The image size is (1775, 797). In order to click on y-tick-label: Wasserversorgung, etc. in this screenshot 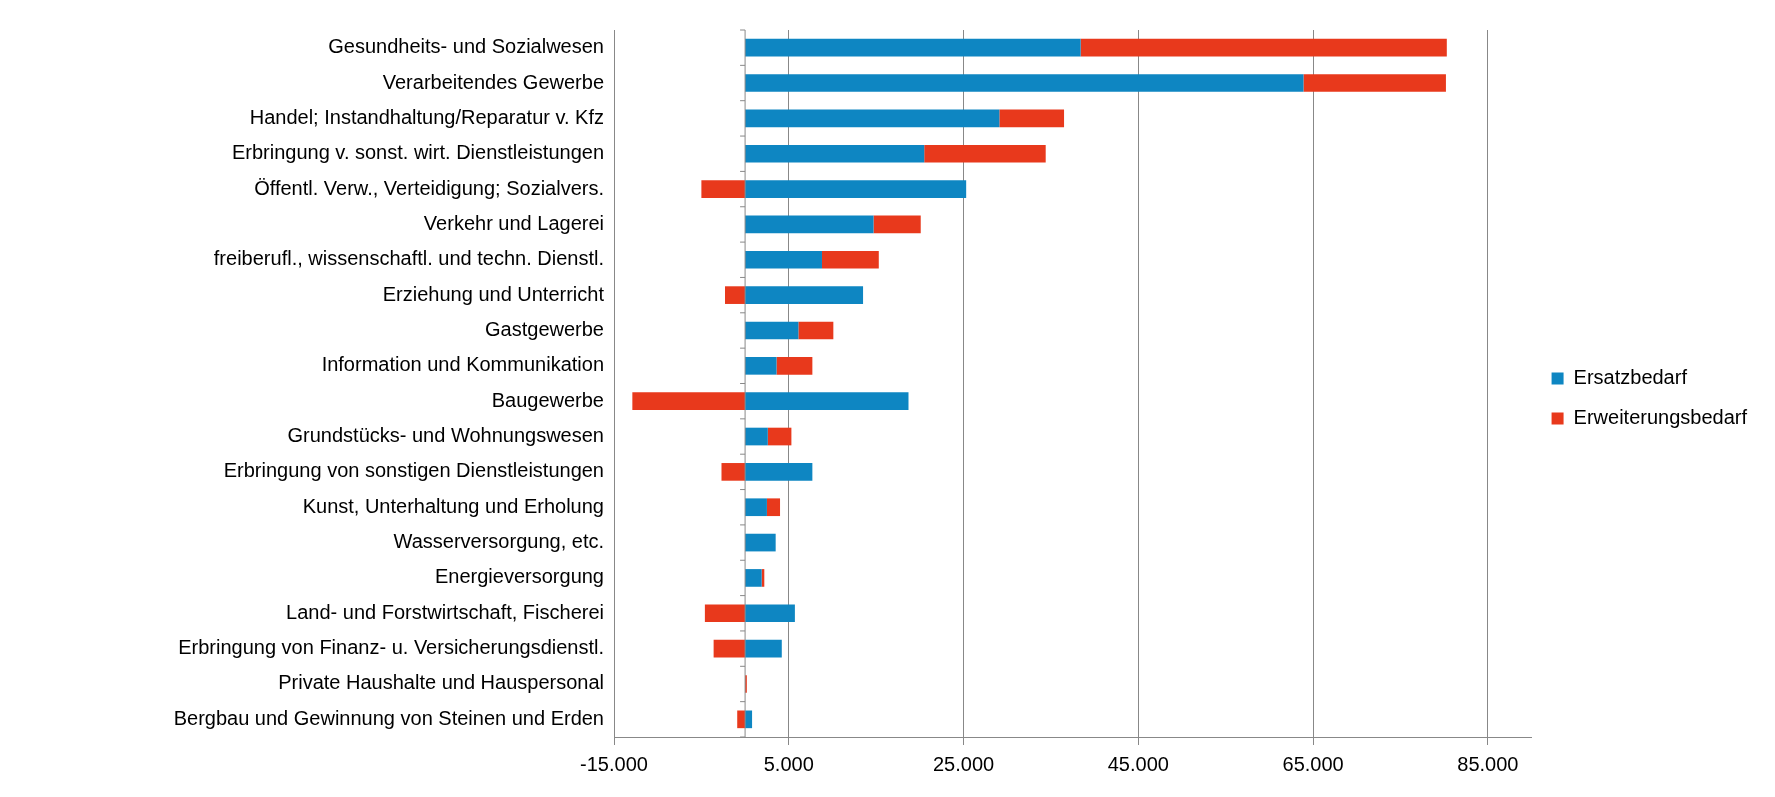, I will do `click(498, 541)`.